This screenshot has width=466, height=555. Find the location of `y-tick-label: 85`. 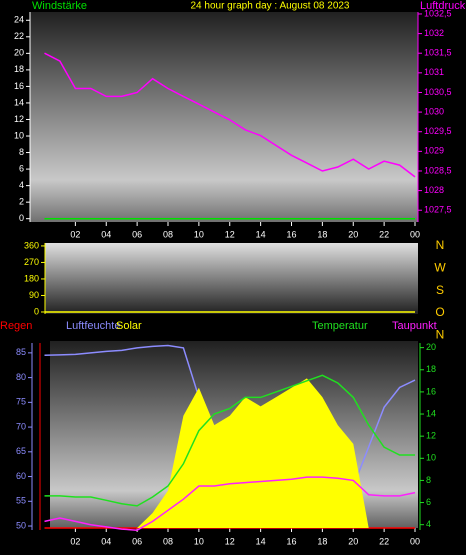

y-tick-label: 85 is located at coordinates (21, 352).